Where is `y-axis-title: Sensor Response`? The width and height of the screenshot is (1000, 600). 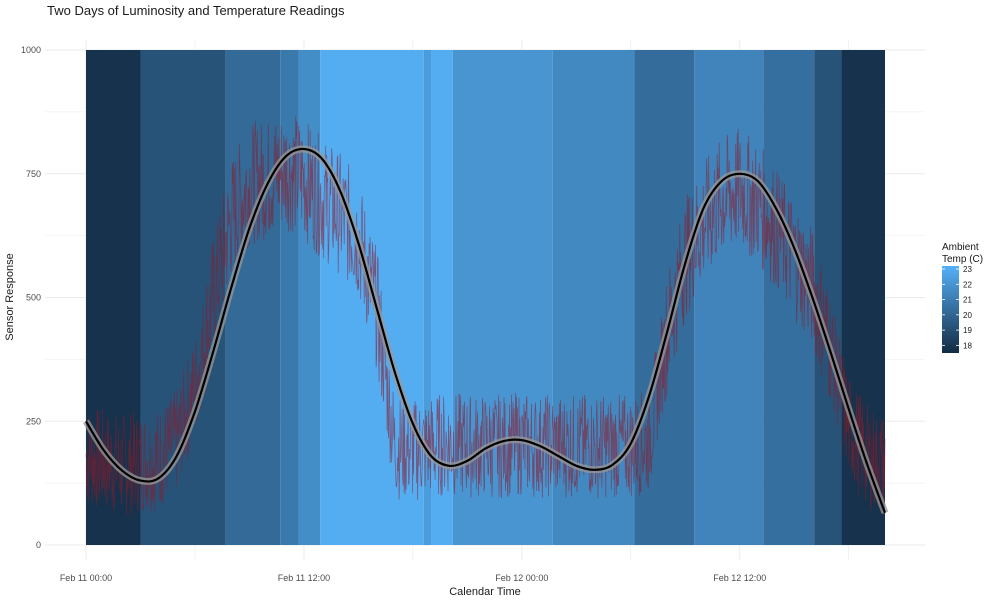 y-axis-title: Sensor Response is located at coordinates (10, 296).